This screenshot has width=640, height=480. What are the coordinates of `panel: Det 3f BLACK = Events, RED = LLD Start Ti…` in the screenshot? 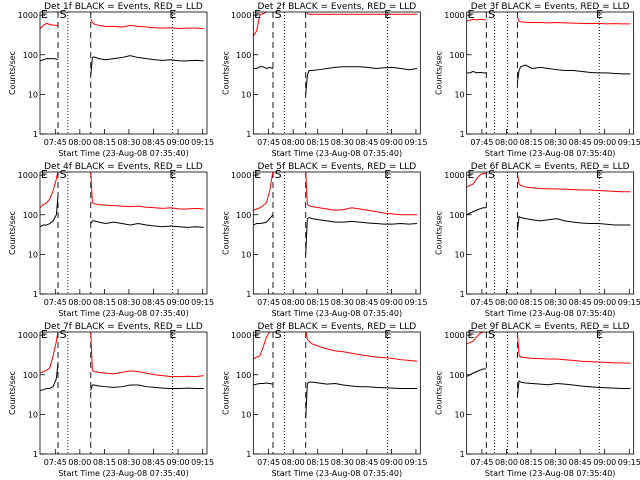 It's located at (537, 80).